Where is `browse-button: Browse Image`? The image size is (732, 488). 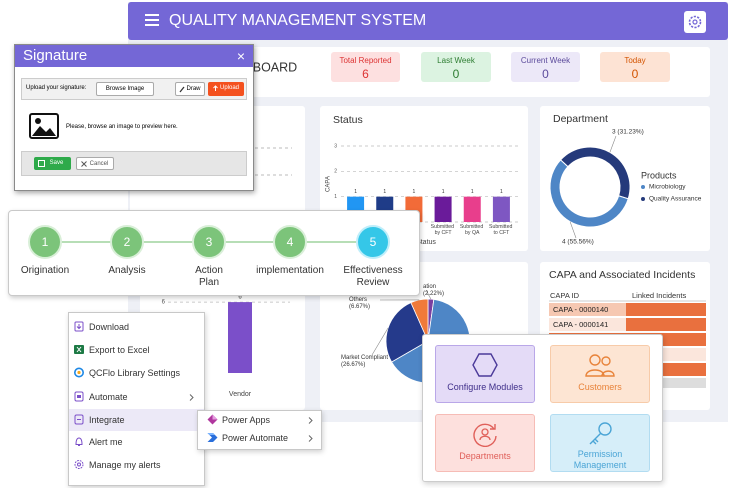 browse-button: Browse Image is located at coordinates (125, 89).